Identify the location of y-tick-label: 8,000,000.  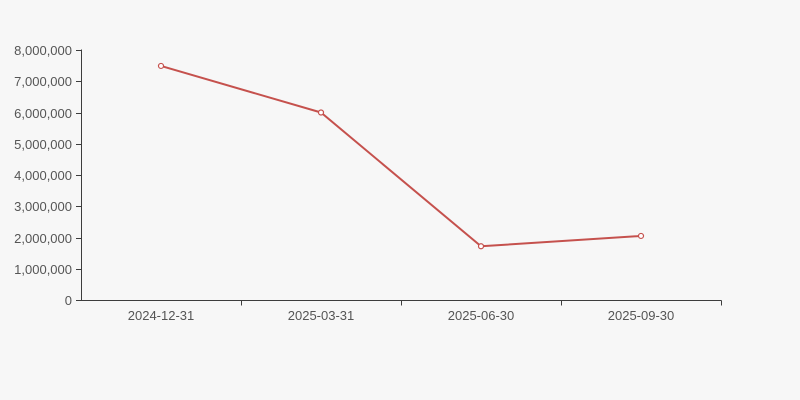
(43, 50).